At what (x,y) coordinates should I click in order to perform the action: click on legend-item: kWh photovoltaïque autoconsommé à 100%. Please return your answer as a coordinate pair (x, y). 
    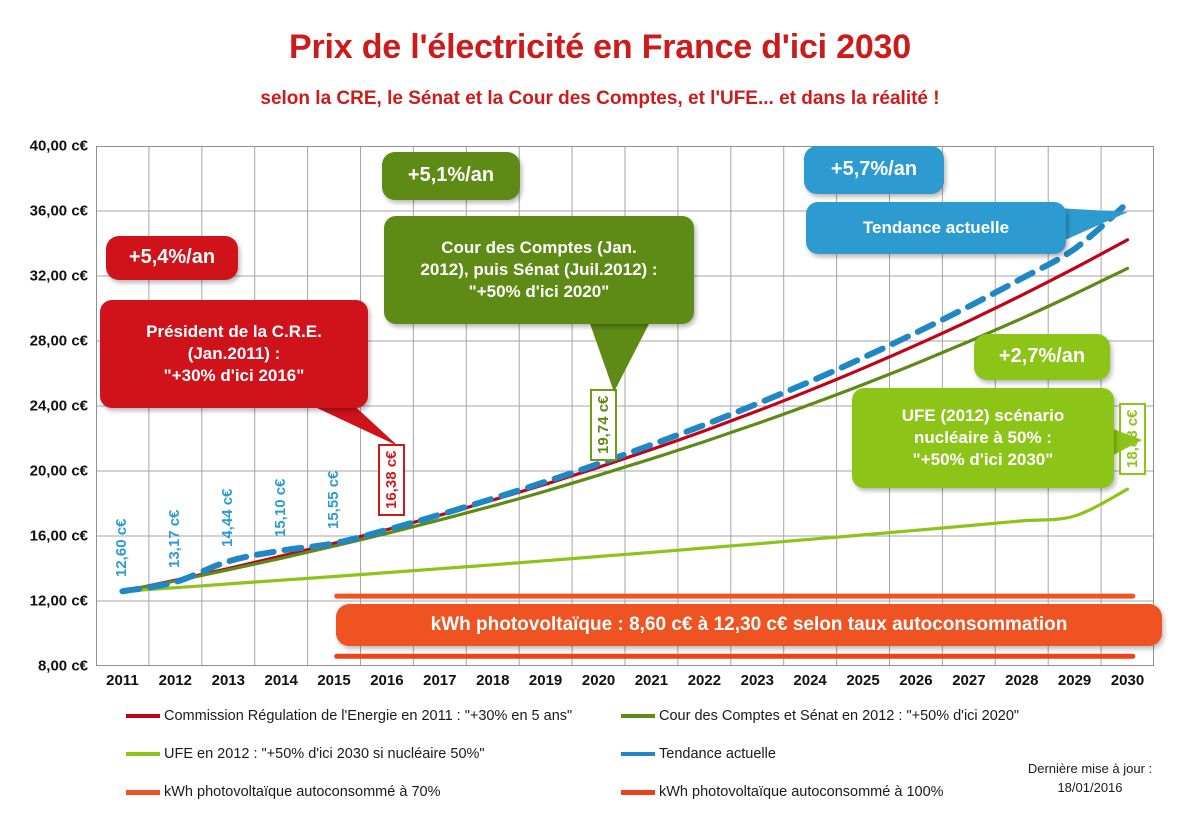
    Looking at the image, I should click on (782, 792).